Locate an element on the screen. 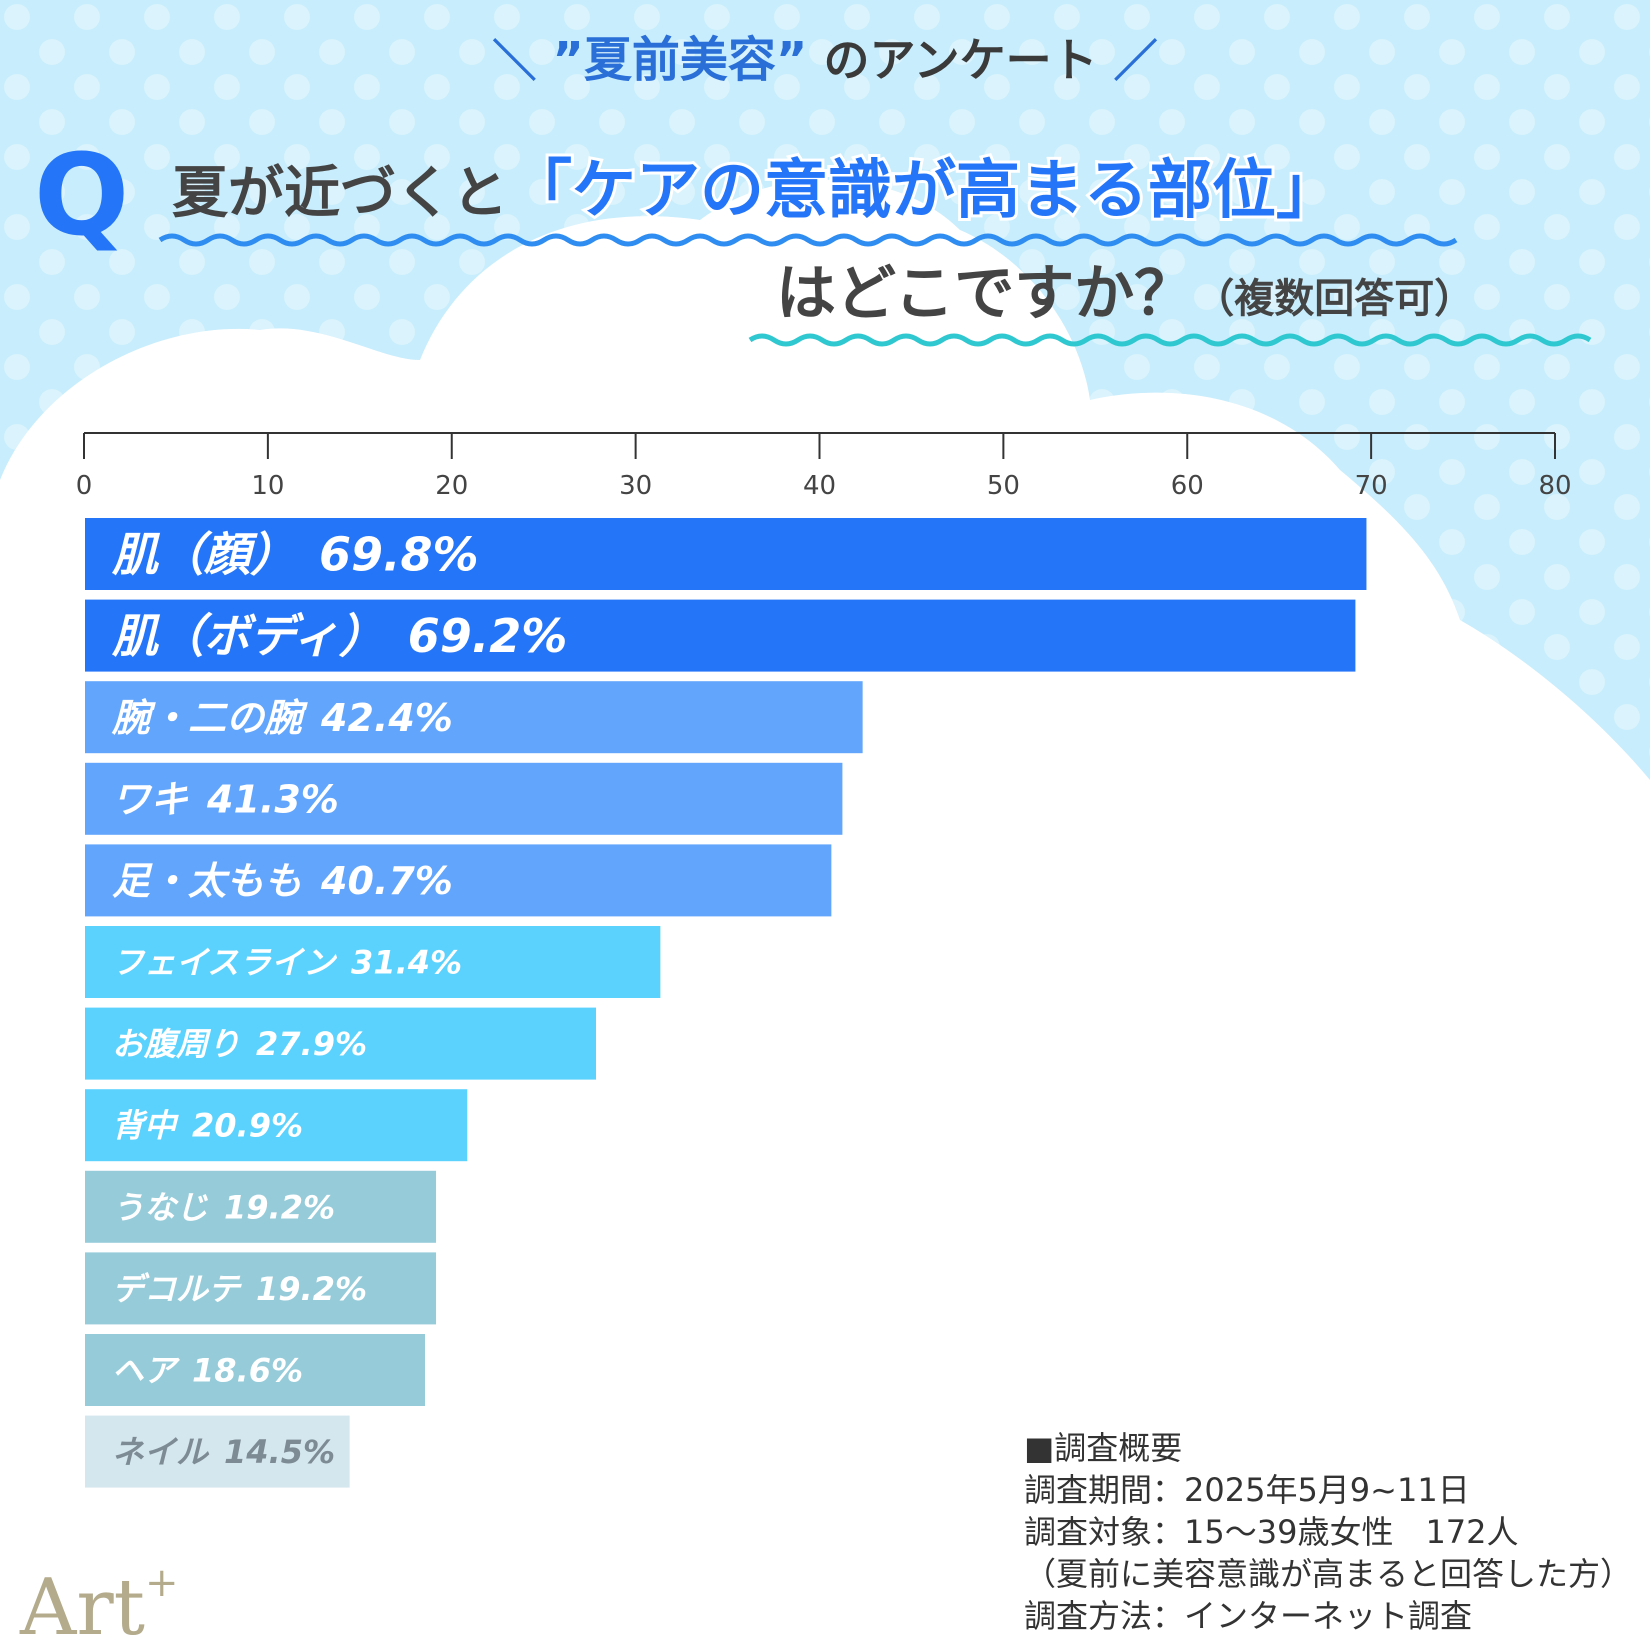  bar-category-label: ワキ is located at coordinates (150, 799).